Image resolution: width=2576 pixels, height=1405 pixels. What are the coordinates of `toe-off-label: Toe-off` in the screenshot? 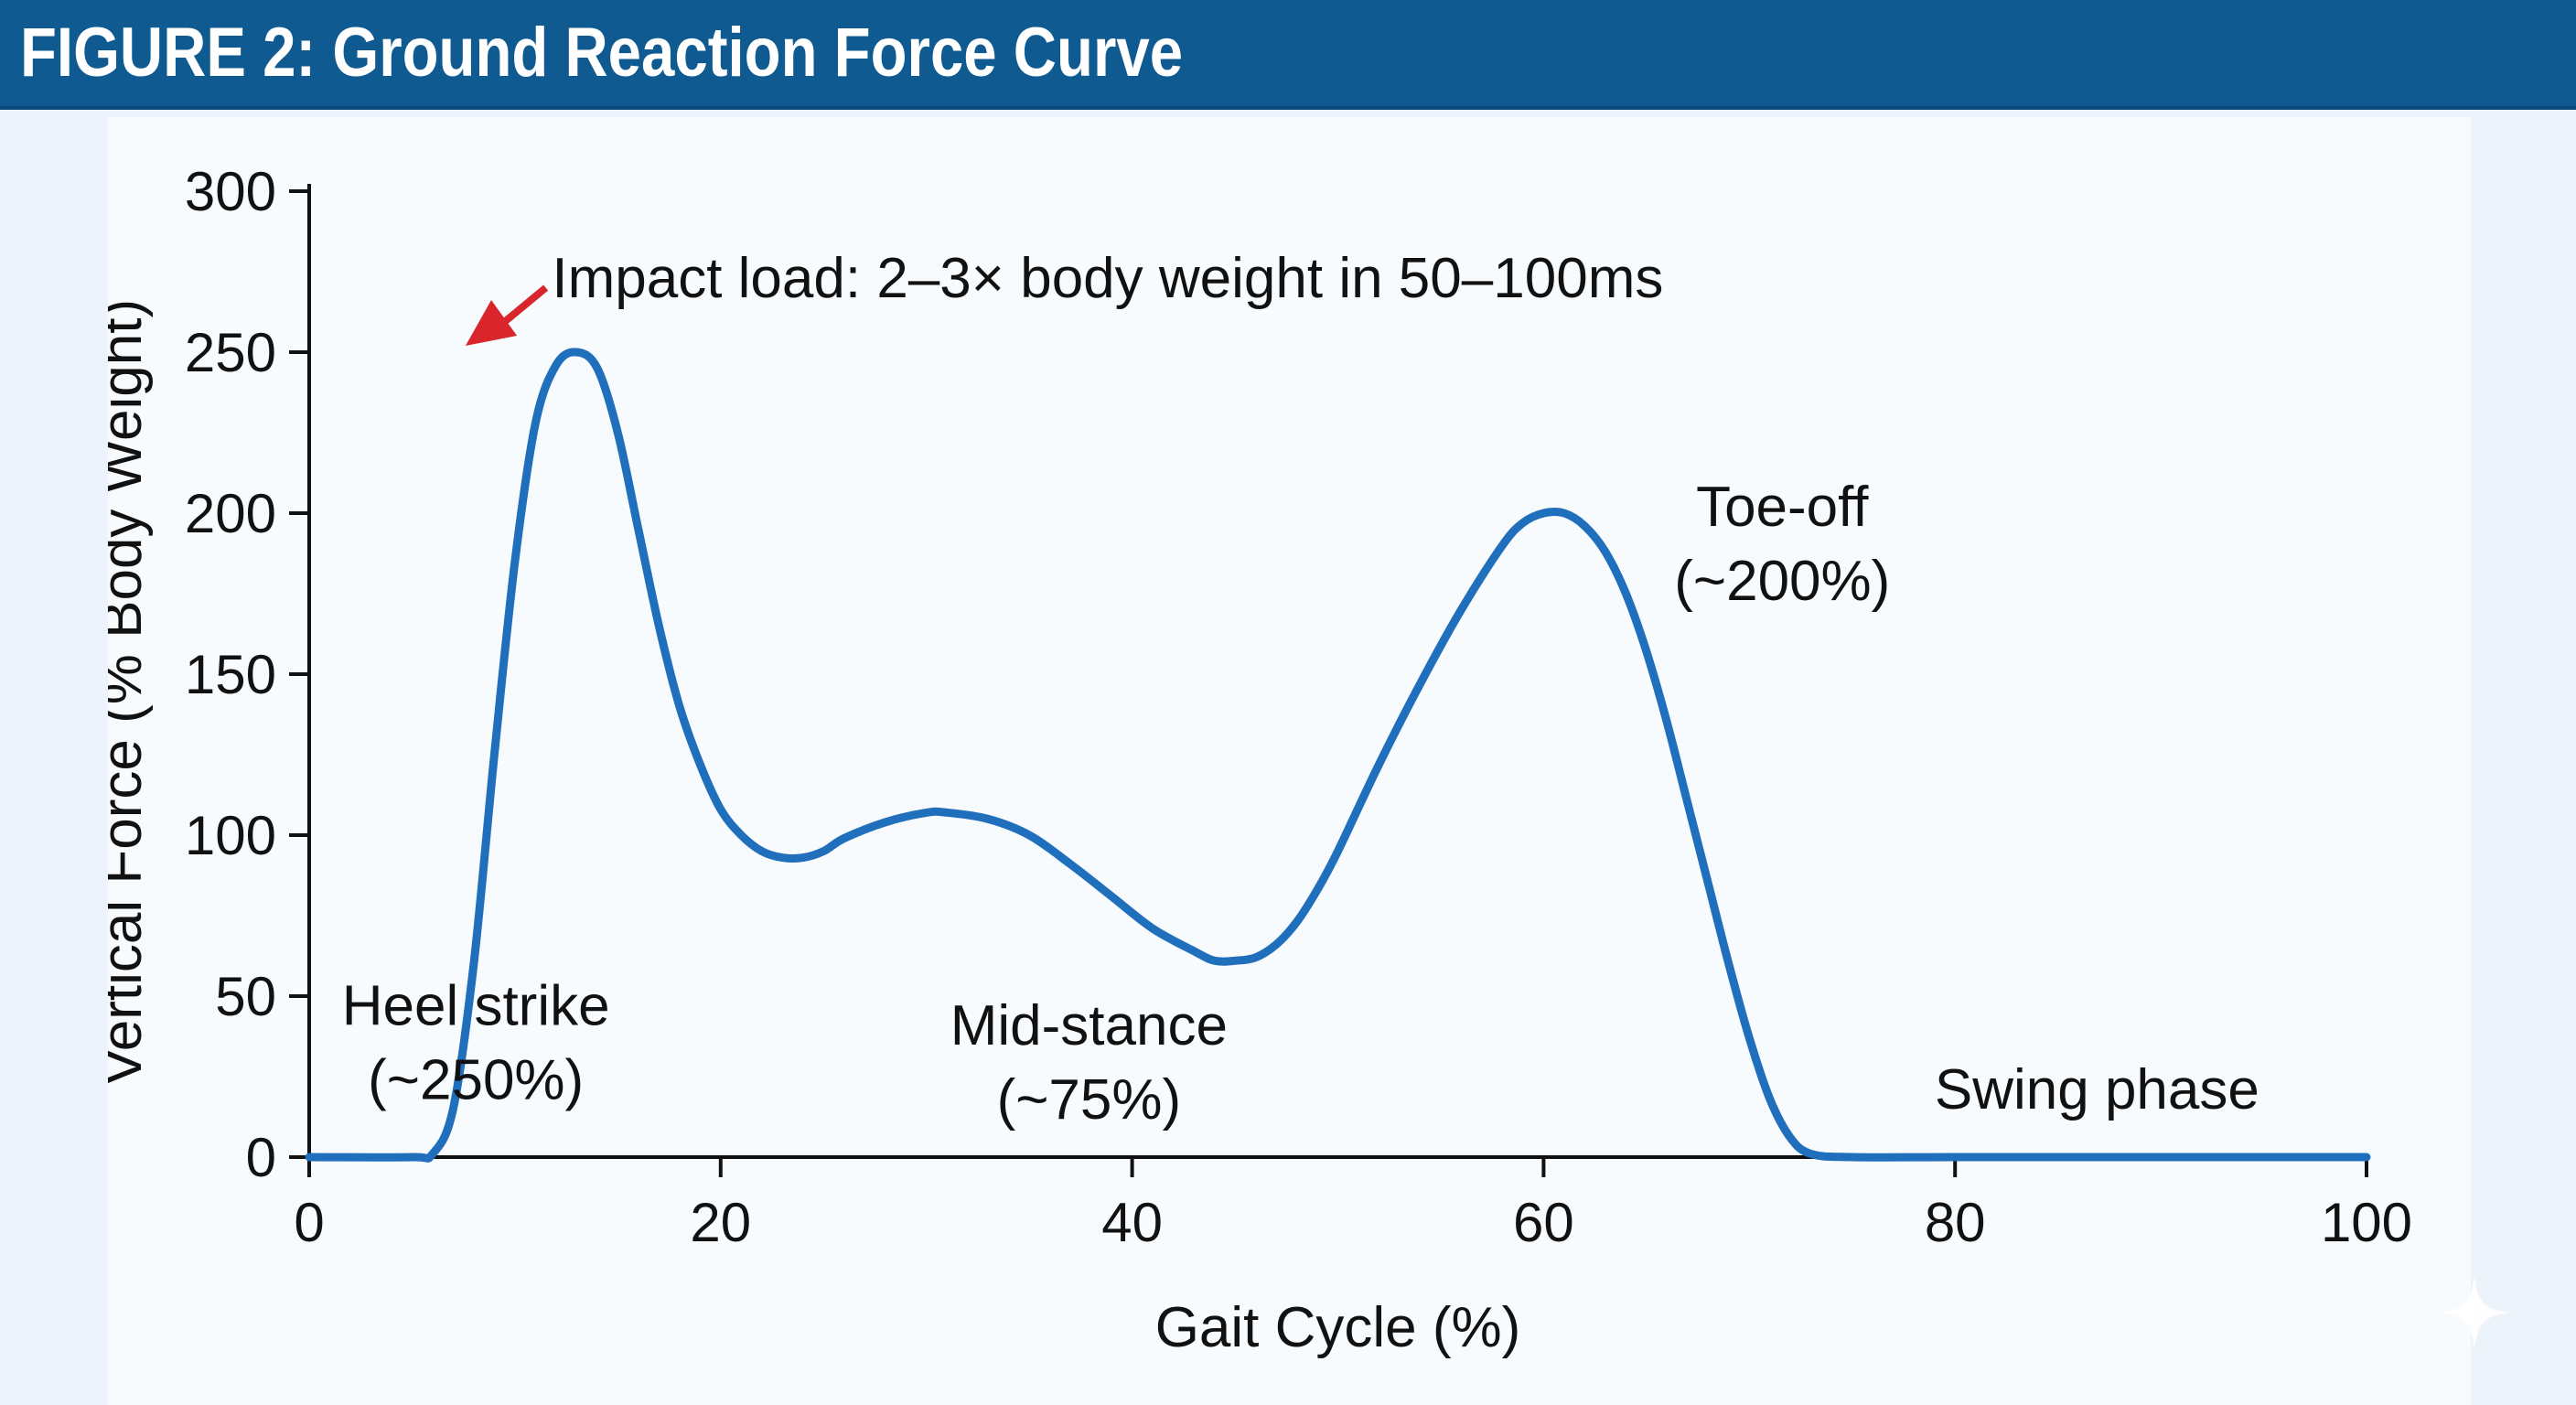 It's located at (1783, 508).